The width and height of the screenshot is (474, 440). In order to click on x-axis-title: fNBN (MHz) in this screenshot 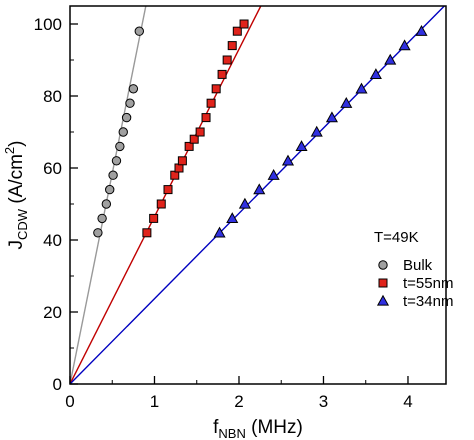, I will do `click(258, 428)`.